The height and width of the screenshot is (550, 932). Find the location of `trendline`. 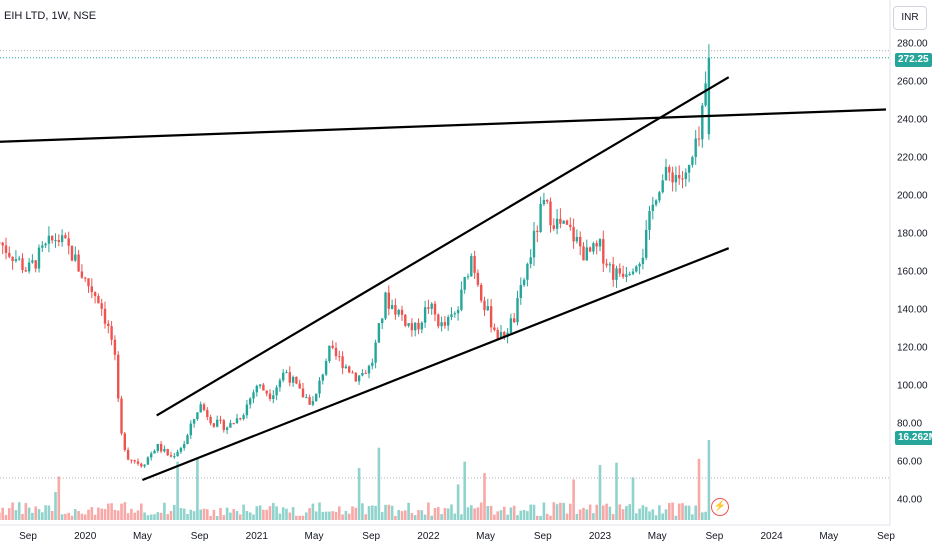

trendline is located at coordinates (443, 125).